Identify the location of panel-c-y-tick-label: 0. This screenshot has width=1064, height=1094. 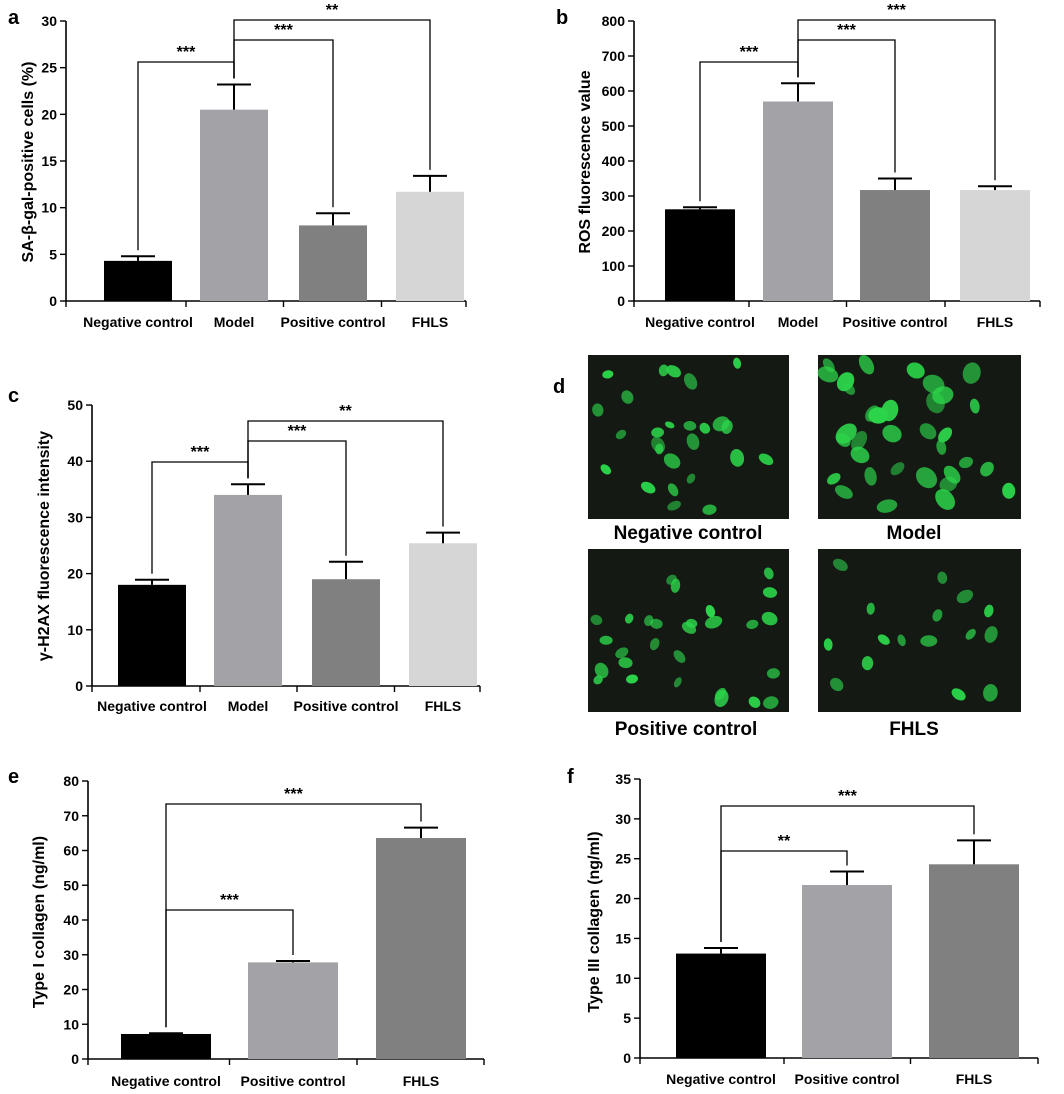
(79, 686).